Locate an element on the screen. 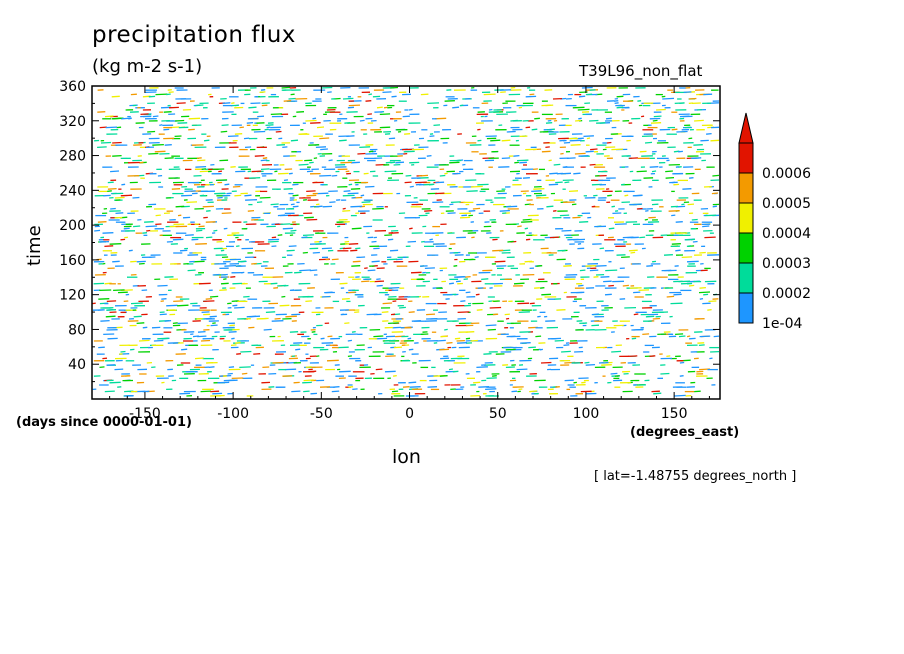  colorbar-box is located at coordinates (746, 218).